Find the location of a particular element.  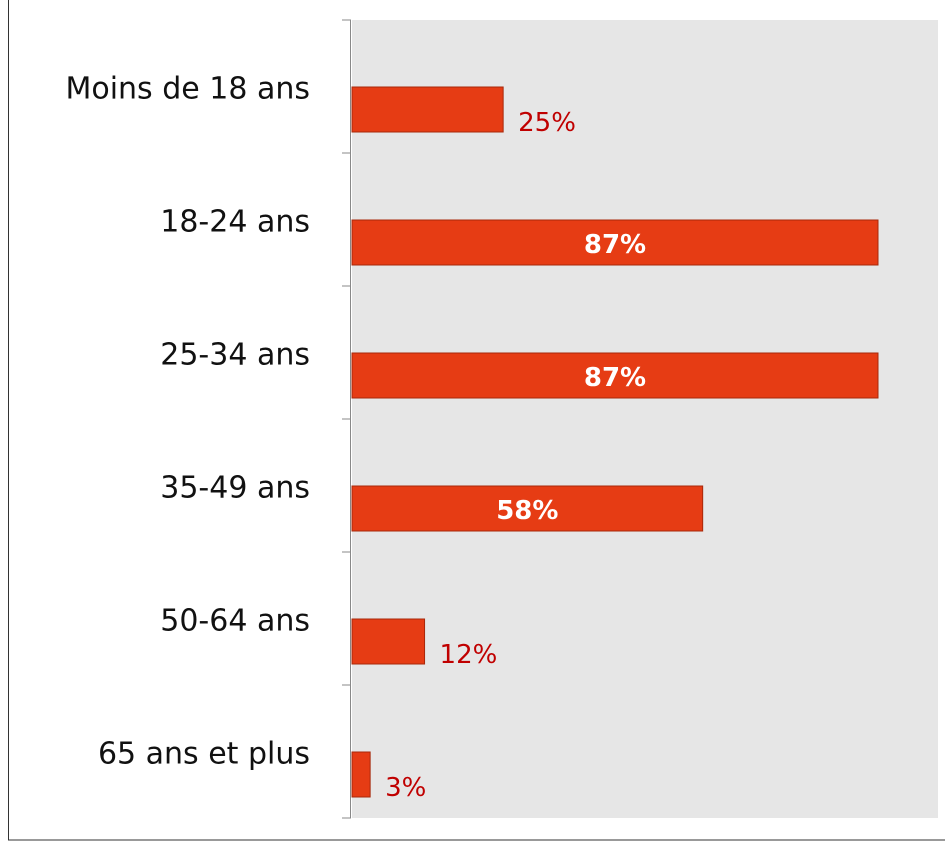

category-label: Moins de 18 ans is located at coordinates (187, 89).